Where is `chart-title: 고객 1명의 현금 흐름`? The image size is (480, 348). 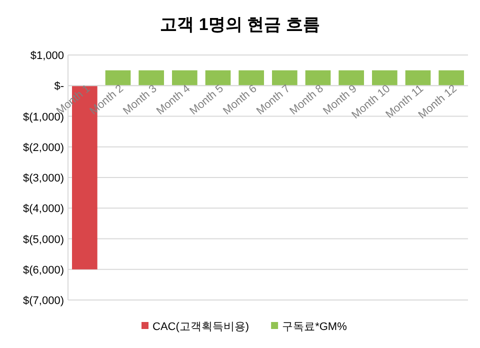
chart-title: 고객 1명의 현금 흐름 is located at coordinates (240, 24).